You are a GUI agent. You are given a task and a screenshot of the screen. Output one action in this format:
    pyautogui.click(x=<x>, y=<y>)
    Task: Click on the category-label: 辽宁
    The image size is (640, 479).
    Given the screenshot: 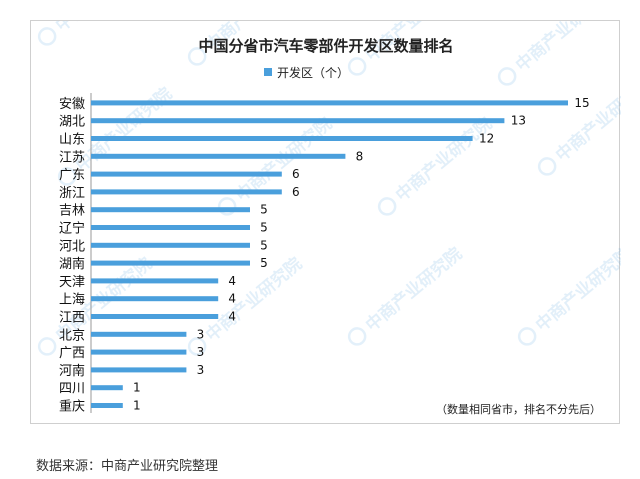 What is the action you would take?
    pyautogui.click(x=72, y=229)
    